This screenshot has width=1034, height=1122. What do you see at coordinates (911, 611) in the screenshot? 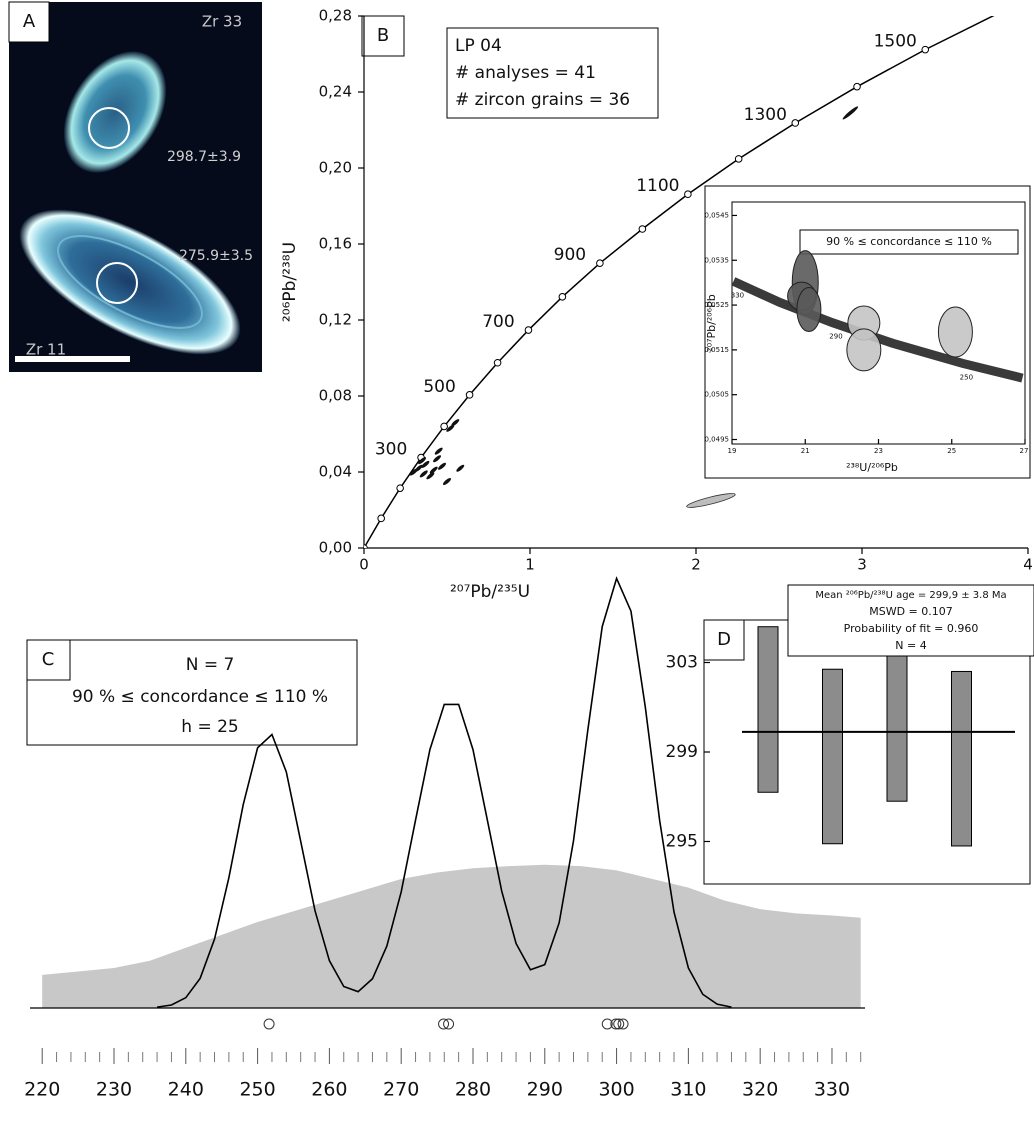
I see `info-text: MSWD = 0.107` at bounding box center [911, 611].